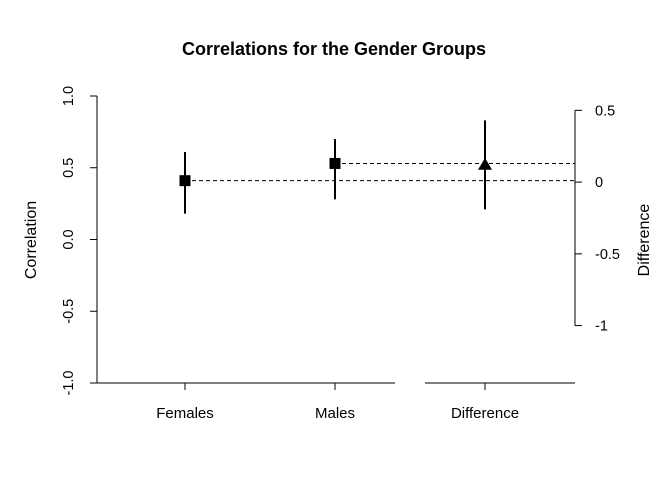 The height and width of the screenshot is (480, 672). What do you see at coordinates (605, 111) in the screenshot?
I see `y-tick-label-right: 0.5` at bounding box center [605, 111].